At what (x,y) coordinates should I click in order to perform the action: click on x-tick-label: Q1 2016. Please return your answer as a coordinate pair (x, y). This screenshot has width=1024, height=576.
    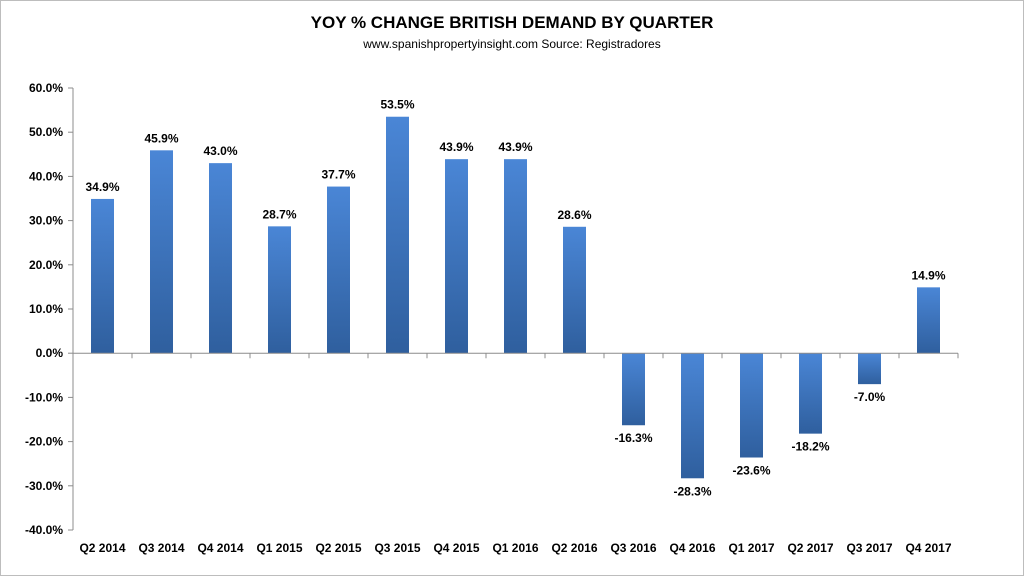
    Looking at the image, I should click on (515, 548).